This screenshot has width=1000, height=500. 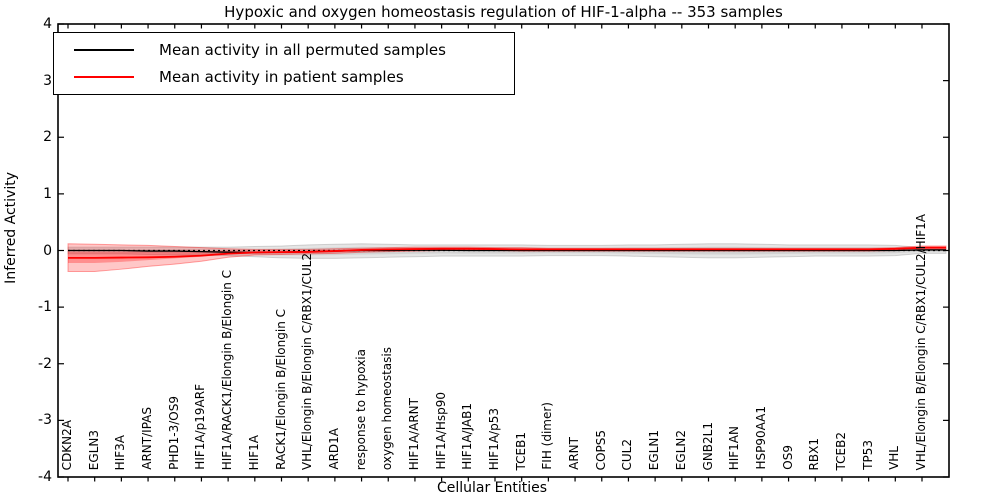 I want to click on y-tick-label: 4, so click(x=47, y=24).